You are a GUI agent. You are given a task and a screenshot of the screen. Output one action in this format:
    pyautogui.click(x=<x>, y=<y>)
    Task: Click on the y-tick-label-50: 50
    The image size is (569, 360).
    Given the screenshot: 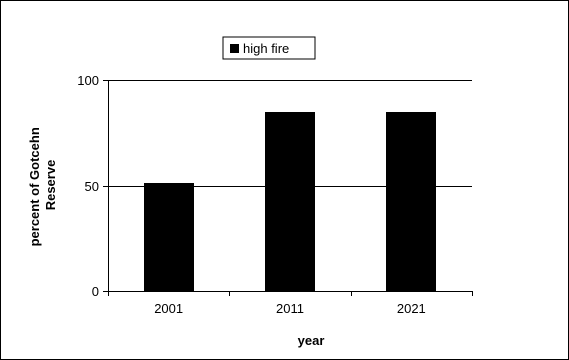 What is the action you would take?
    pyautogui.click(x=92, y=186)
    